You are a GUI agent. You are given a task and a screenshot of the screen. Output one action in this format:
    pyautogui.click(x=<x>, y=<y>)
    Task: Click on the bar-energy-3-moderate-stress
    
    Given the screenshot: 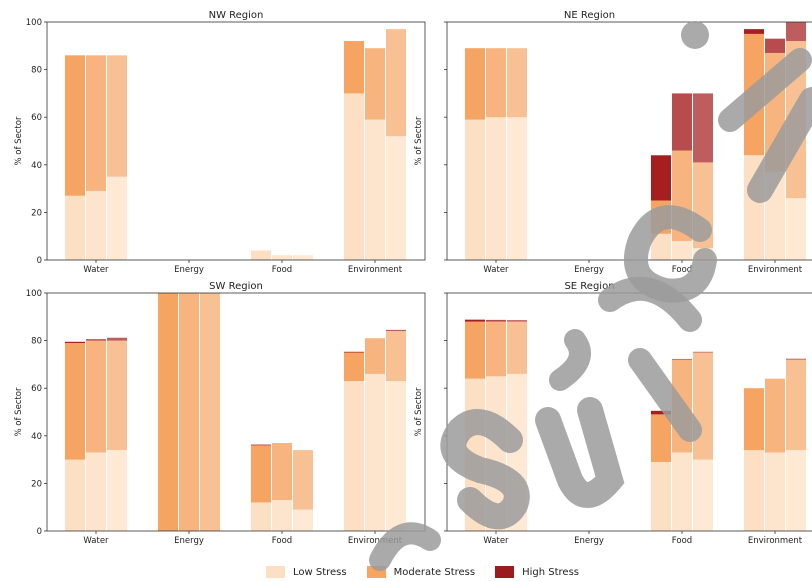 What is the action you would take?
    pyautogui.click(x=210, y=412)
    